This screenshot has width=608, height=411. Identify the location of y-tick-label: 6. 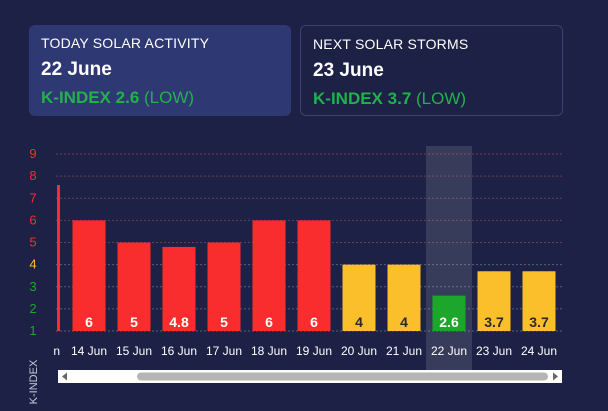
(32, 219).